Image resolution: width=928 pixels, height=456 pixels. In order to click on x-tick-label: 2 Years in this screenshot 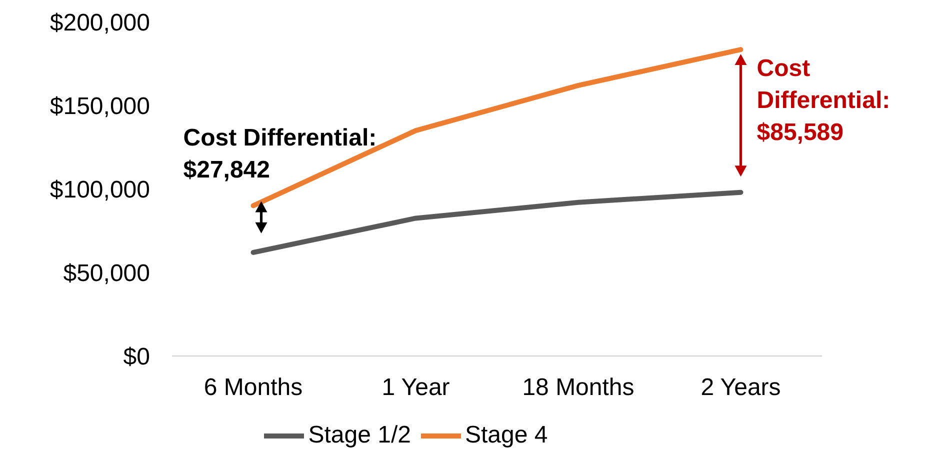, I will do `click(740, 388)`.